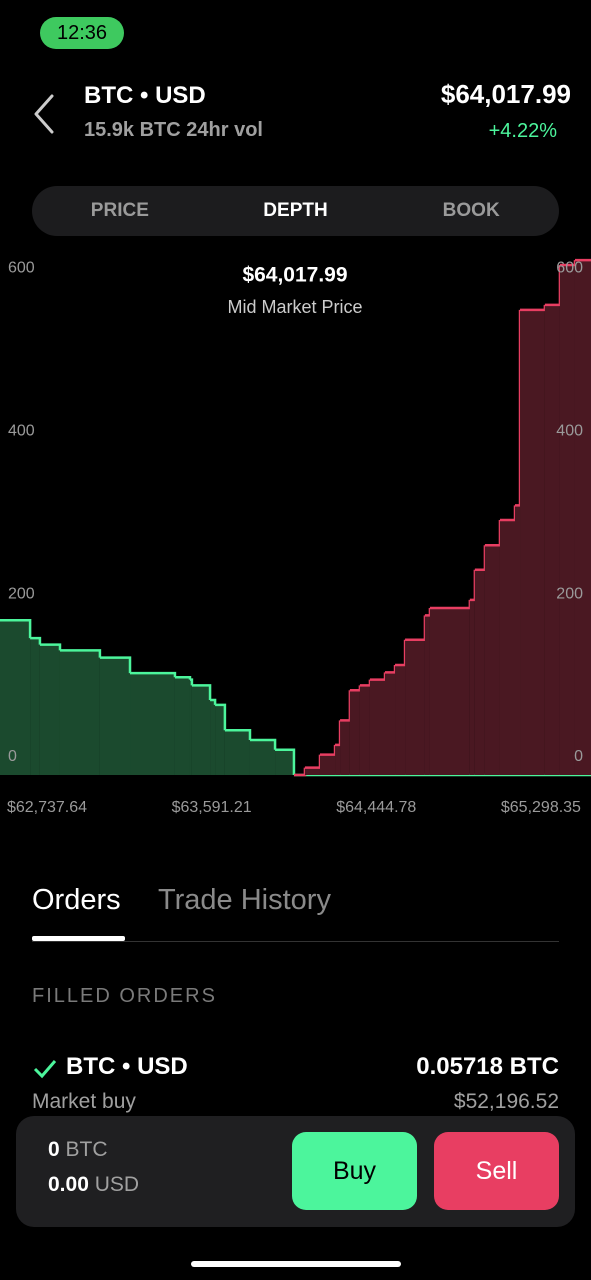 The width and height of the screenshot is (591, 1280). I want to click on pair-title: BTC • USD, so click(145, 95).